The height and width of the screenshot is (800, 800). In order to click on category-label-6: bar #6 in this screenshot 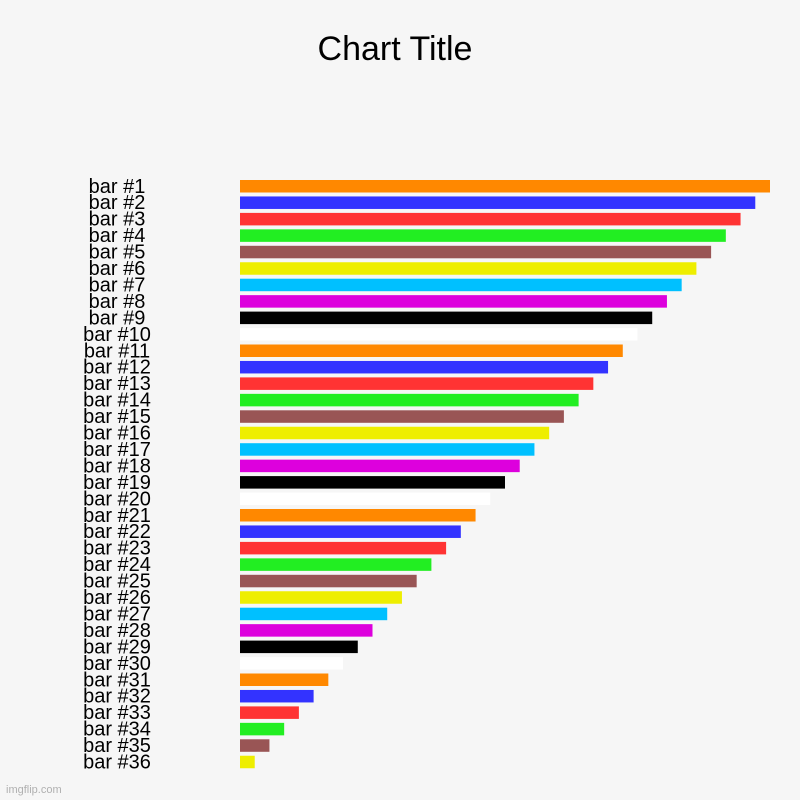, I will do `click(117, 269)`.